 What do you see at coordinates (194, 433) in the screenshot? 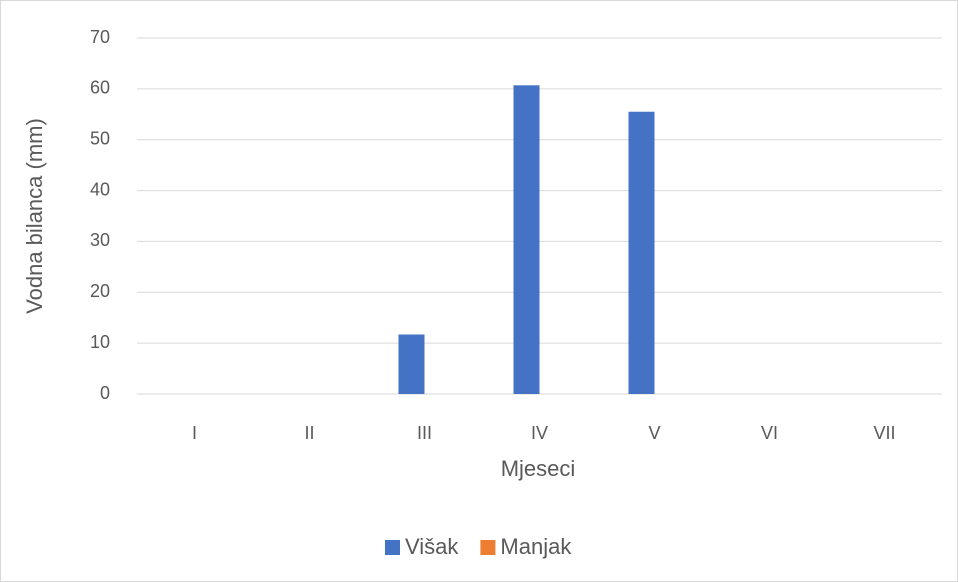
I see `x-tick-label: I` at bounding box center [194, 433].